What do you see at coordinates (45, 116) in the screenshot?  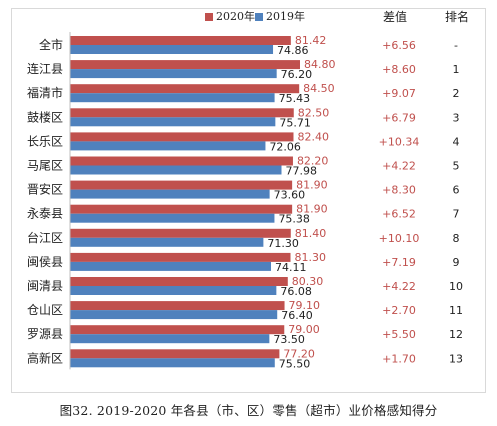 I see `category-label: 鼓楼区` at bounding box center [45, 116].